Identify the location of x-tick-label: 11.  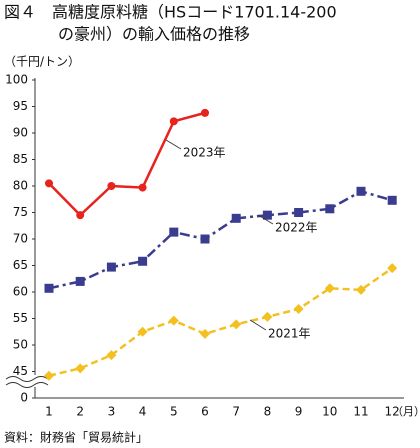
(360, 412).